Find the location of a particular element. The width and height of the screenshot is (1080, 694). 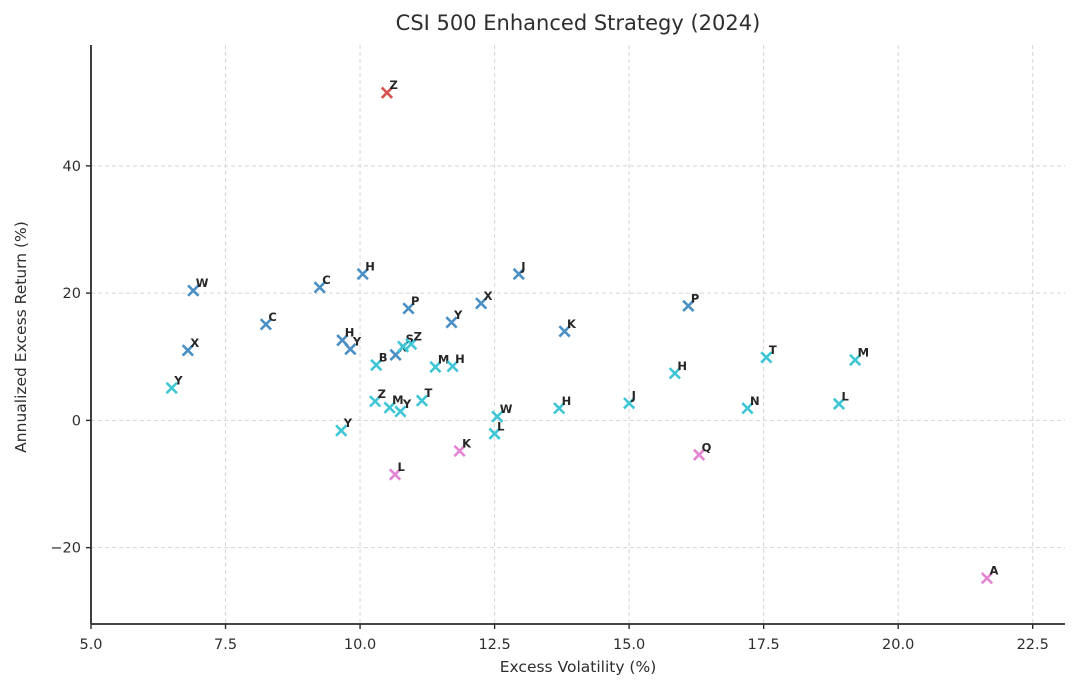

y-tick-label: 0 is located at coordinates (76, 421).